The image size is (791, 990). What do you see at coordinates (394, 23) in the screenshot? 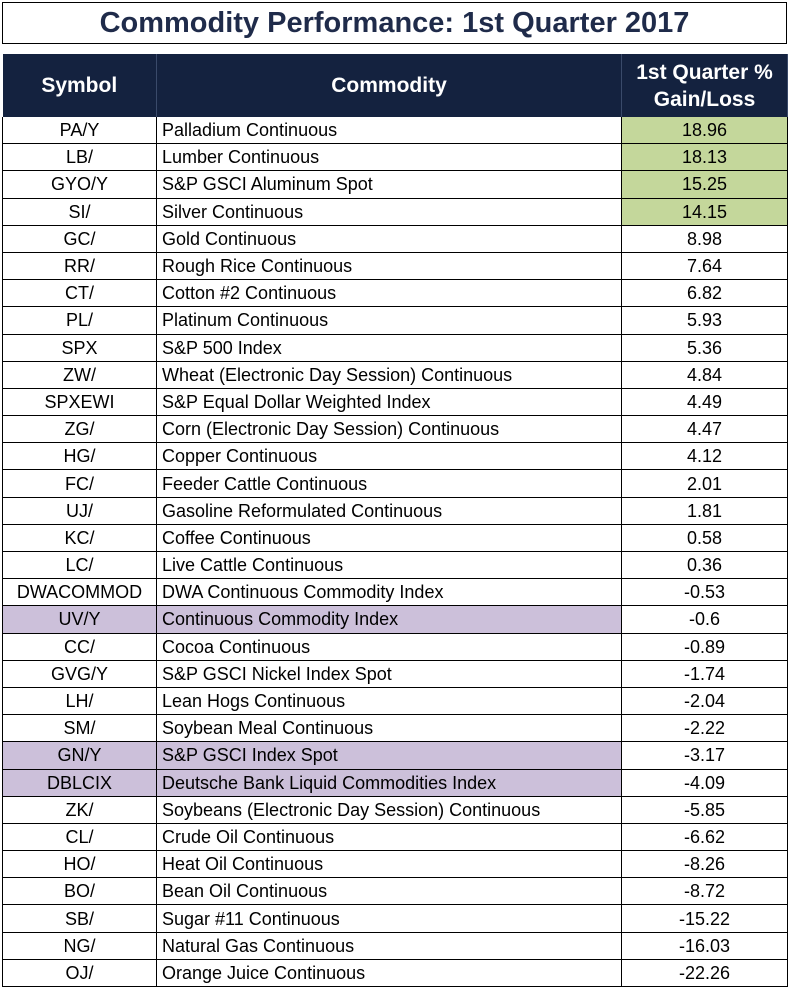
I see `page-title: Commodity Performance: 1st Quarter 2017` at bounding box center [394, 23].